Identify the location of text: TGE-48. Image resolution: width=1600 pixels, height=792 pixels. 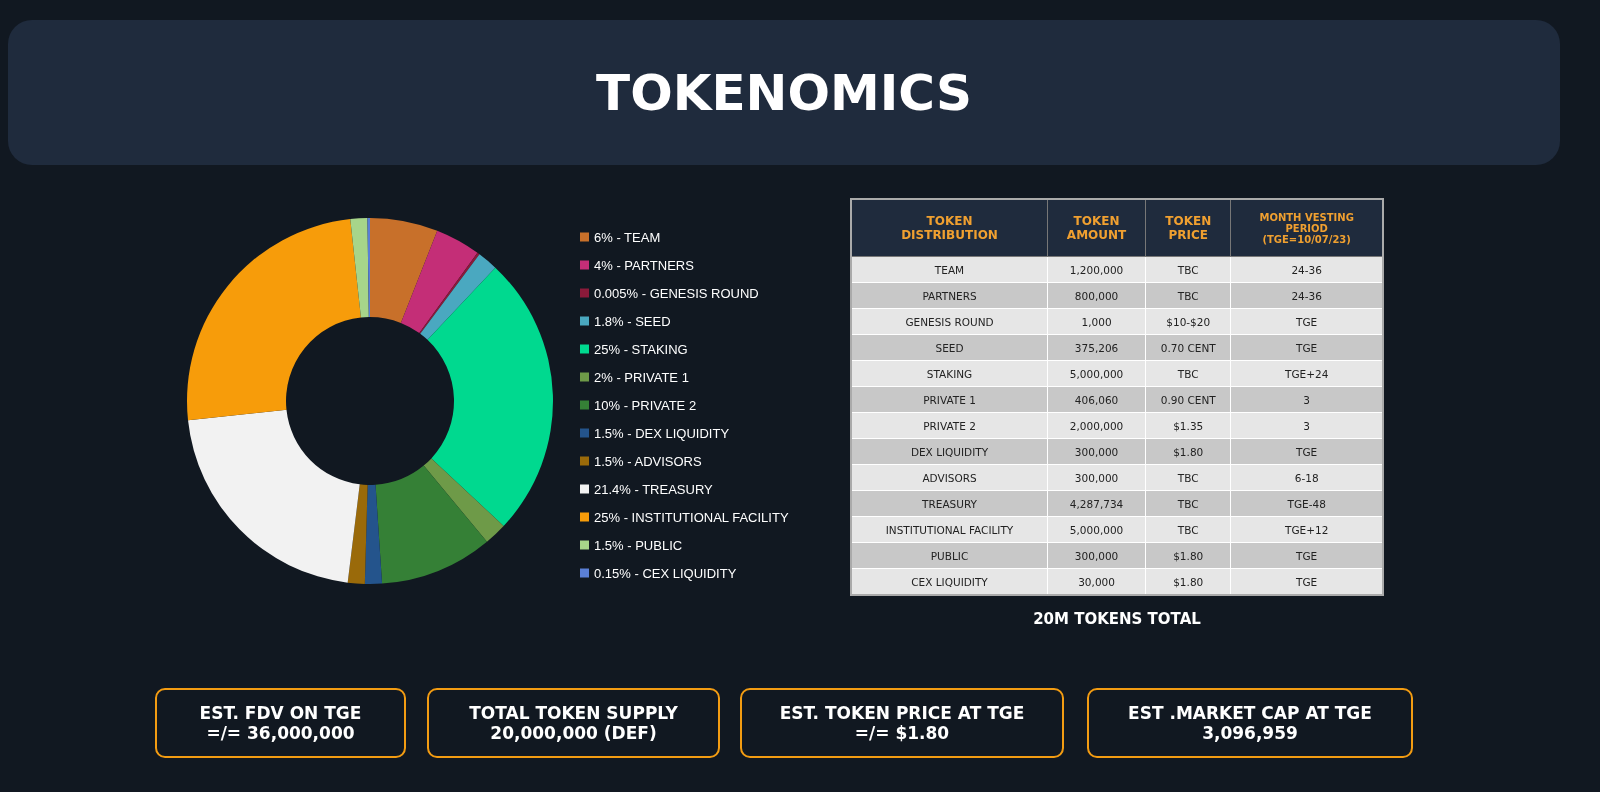
(1306, 503).